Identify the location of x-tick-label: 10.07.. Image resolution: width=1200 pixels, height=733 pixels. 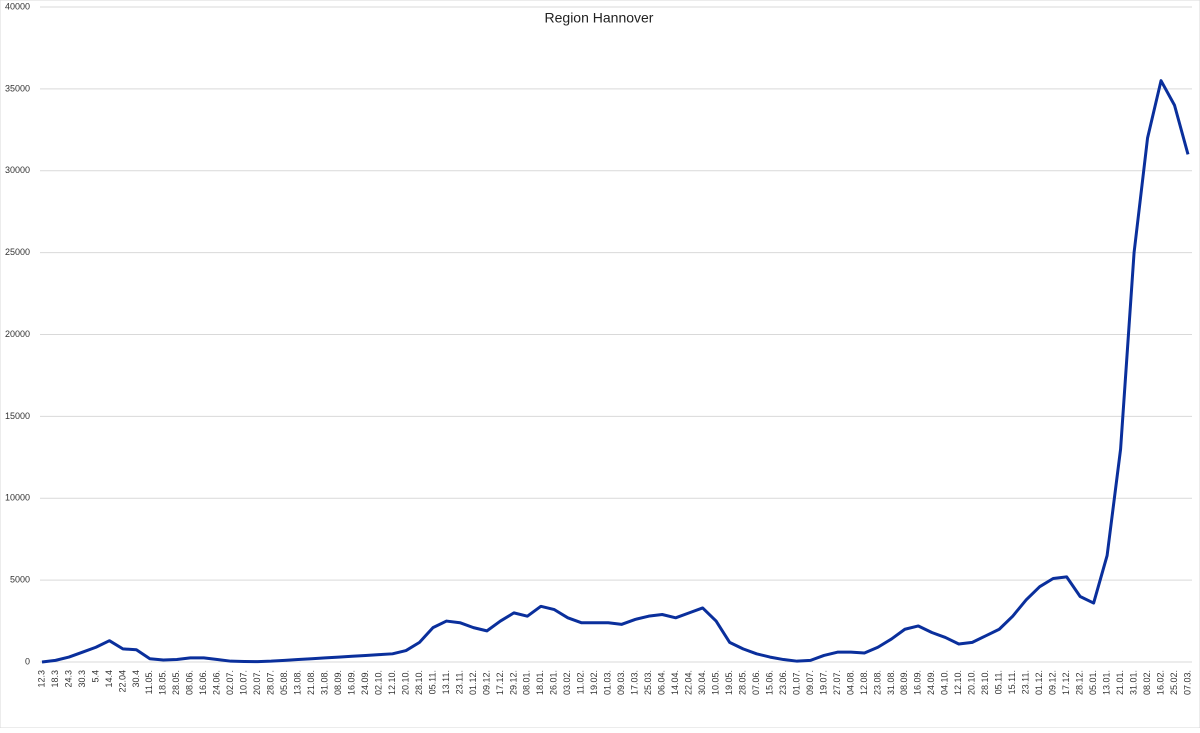
(244, 682).